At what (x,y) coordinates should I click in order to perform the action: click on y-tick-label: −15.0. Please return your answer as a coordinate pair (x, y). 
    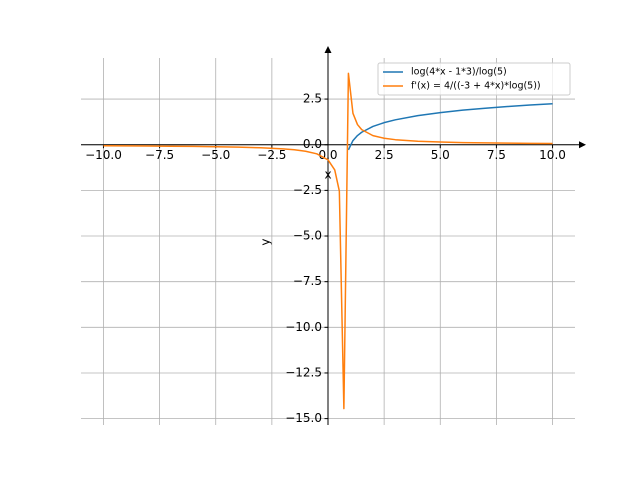
    Looking at the image, I should click on (303, 418).